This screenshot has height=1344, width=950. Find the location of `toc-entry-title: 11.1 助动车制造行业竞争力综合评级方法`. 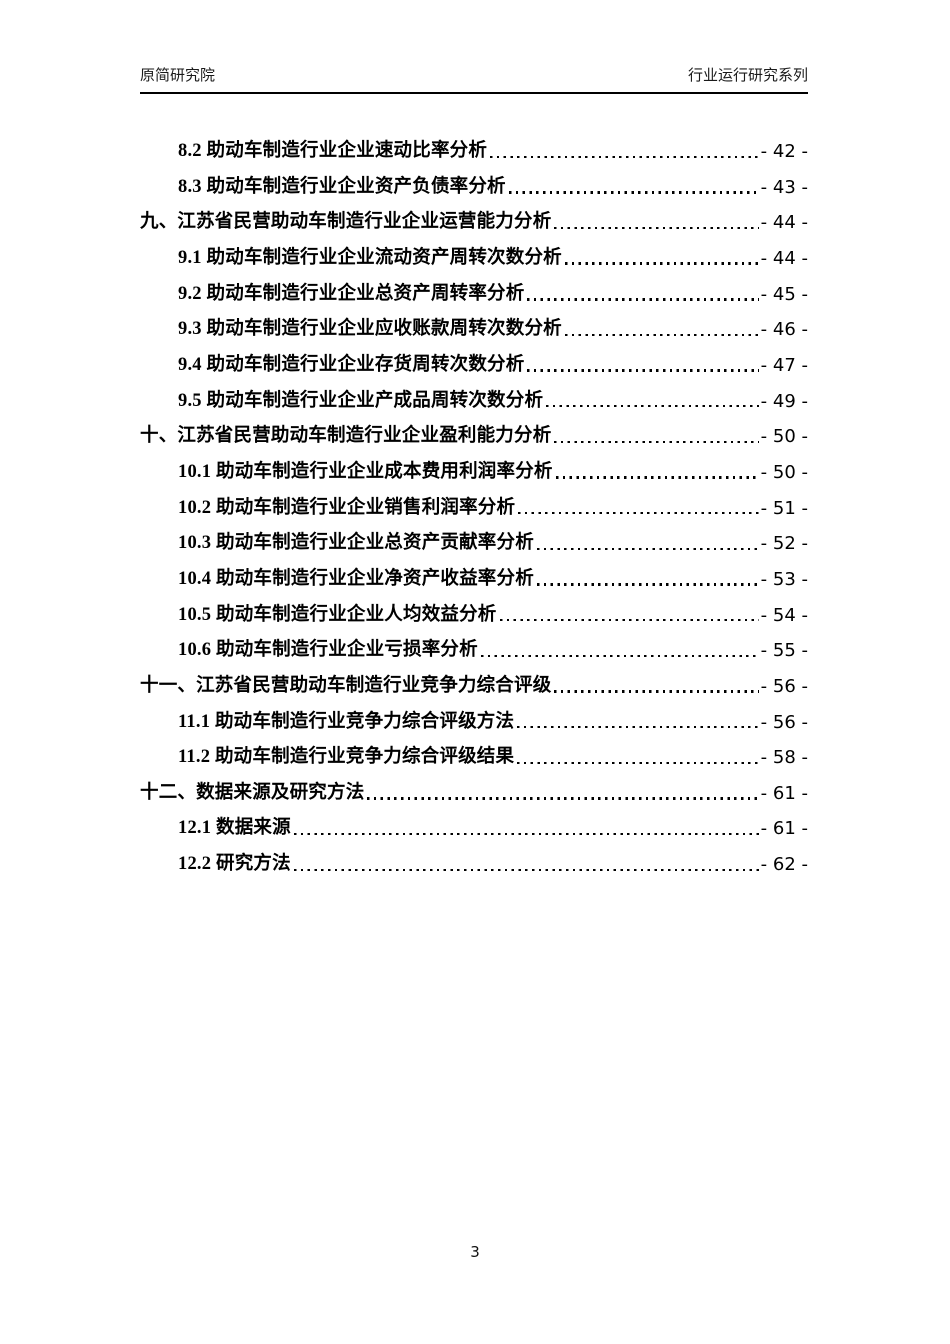

toc-entry-title: 11.1 助动车制造行业竞争力综合评级方法 is located at coordinates (346, 721).